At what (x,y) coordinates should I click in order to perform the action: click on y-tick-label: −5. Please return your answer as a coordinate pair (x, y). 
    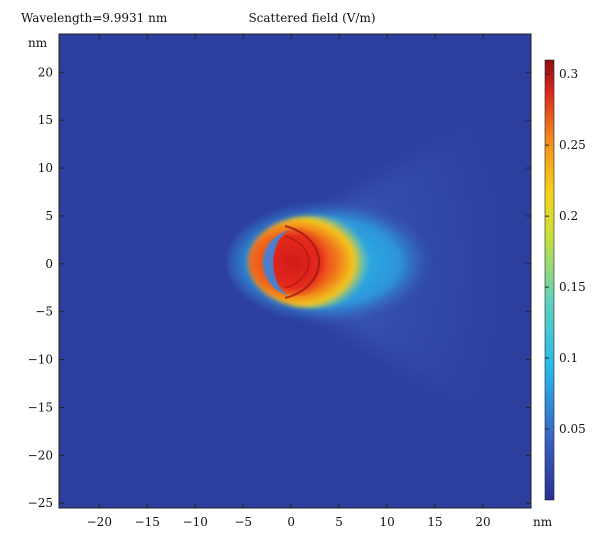
    Looking at the image, I should click on (44, 312).